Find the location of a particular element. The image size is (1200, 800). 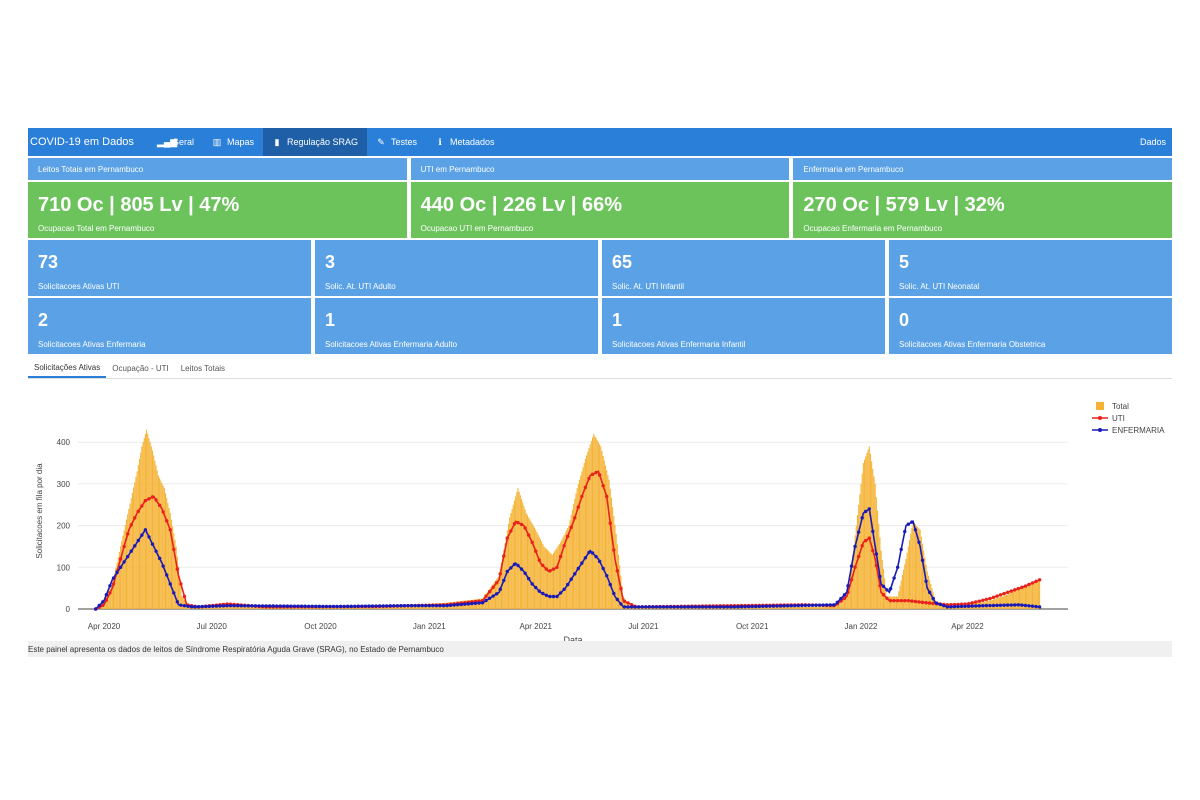

tab-ocupacao-uti: Ocupação - UTI is located at coordinates (140, 368).